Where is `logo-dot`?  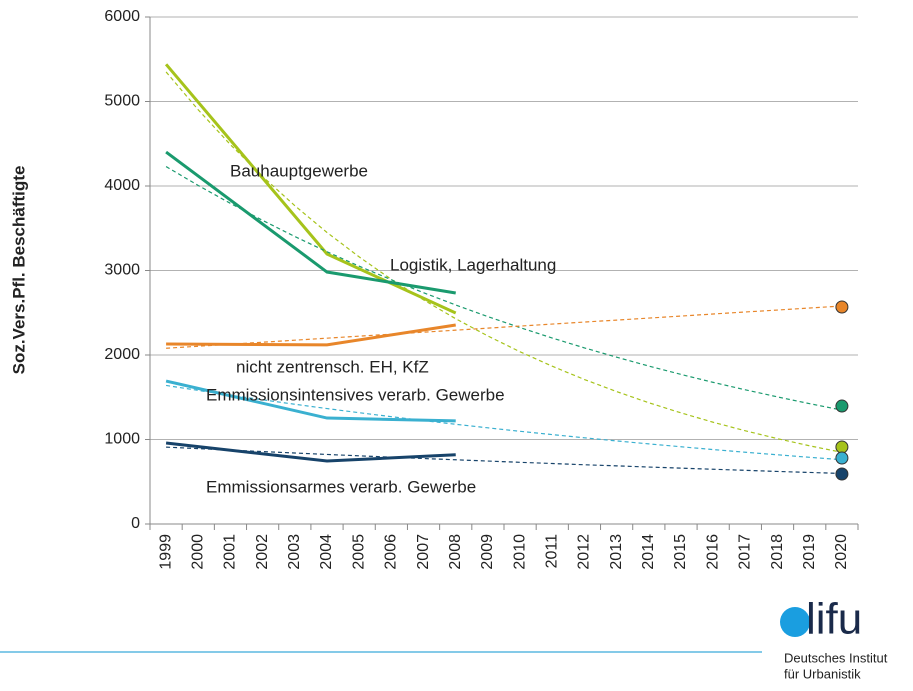
logo-dot is located at coordinates (795, 622).